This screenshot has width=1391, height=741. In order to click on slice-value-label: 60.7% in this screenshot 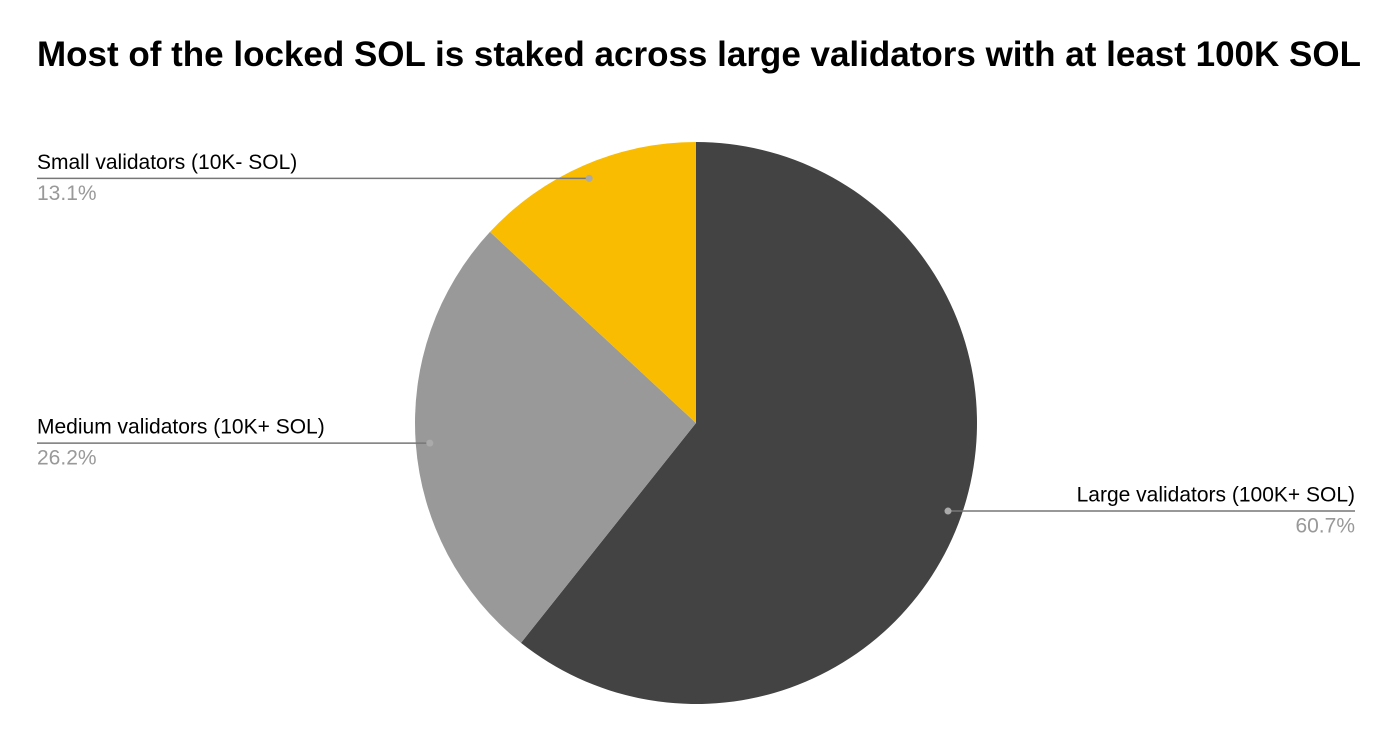, I will do `click(1325, 526)`.